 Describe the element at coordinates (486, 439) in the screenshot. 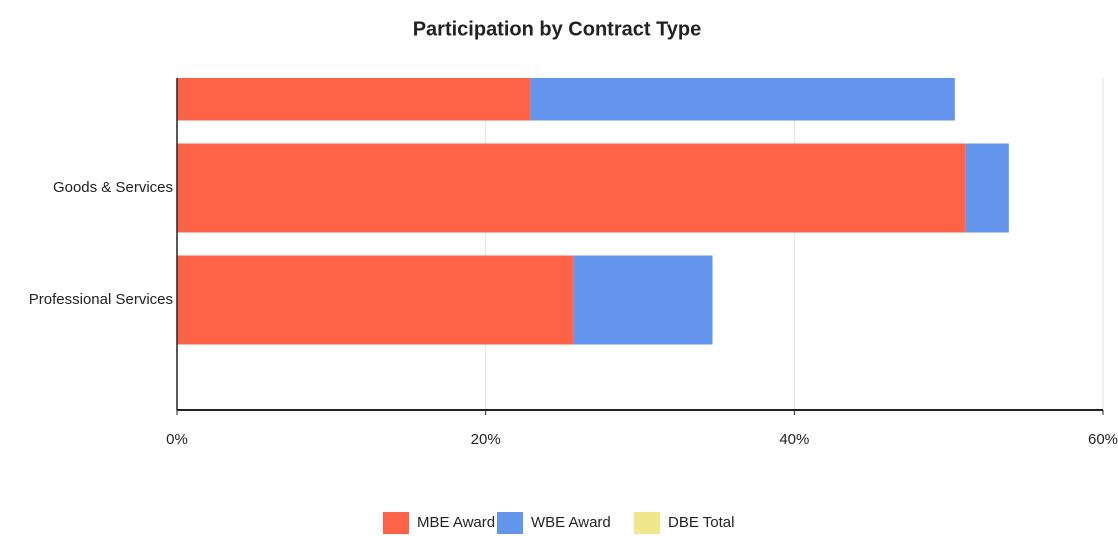

I see `x-tick-label: 20%` at that location.